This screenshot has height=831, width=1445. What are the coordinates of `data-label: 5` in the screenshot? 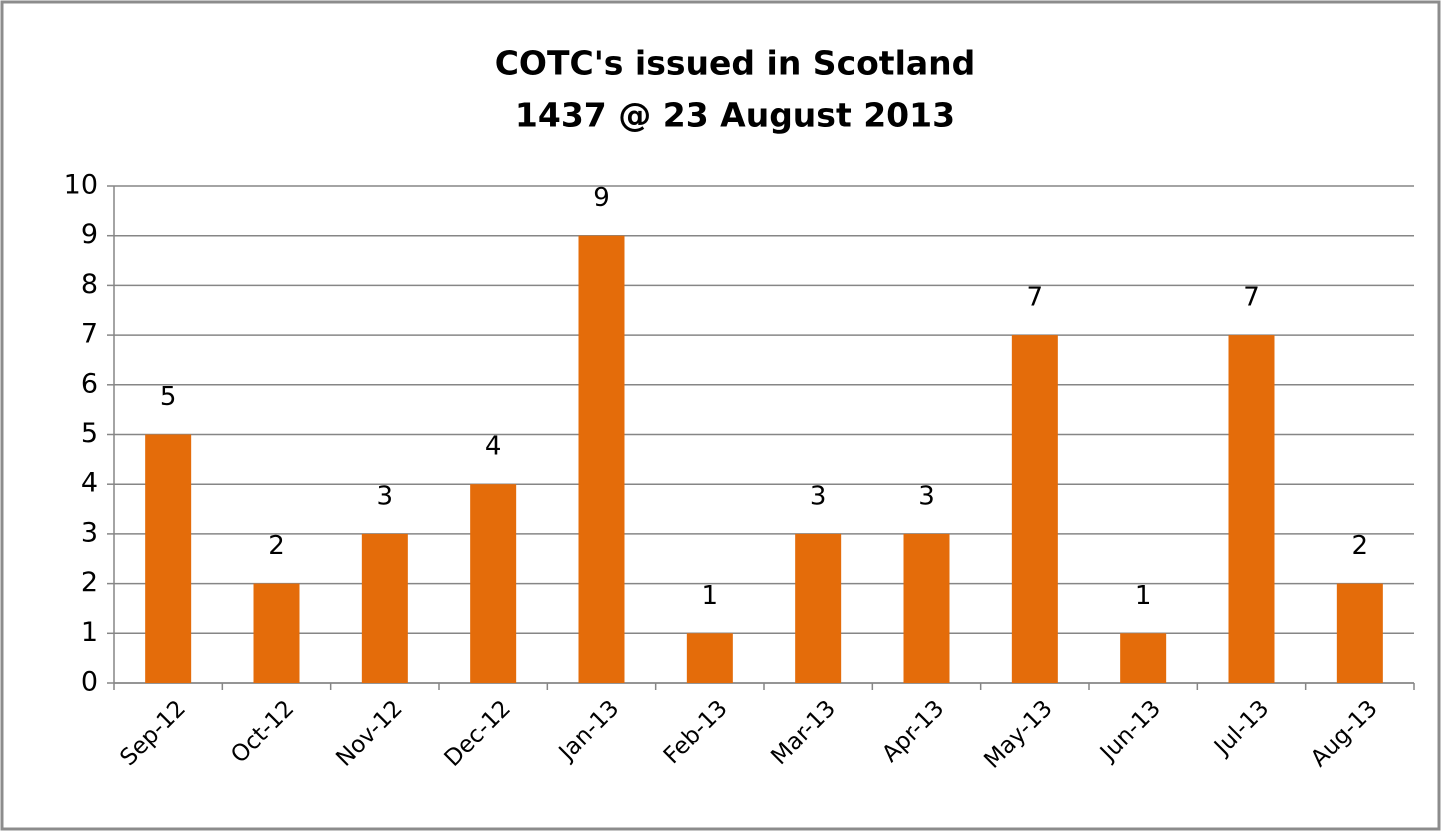 It's located at (168, 397).